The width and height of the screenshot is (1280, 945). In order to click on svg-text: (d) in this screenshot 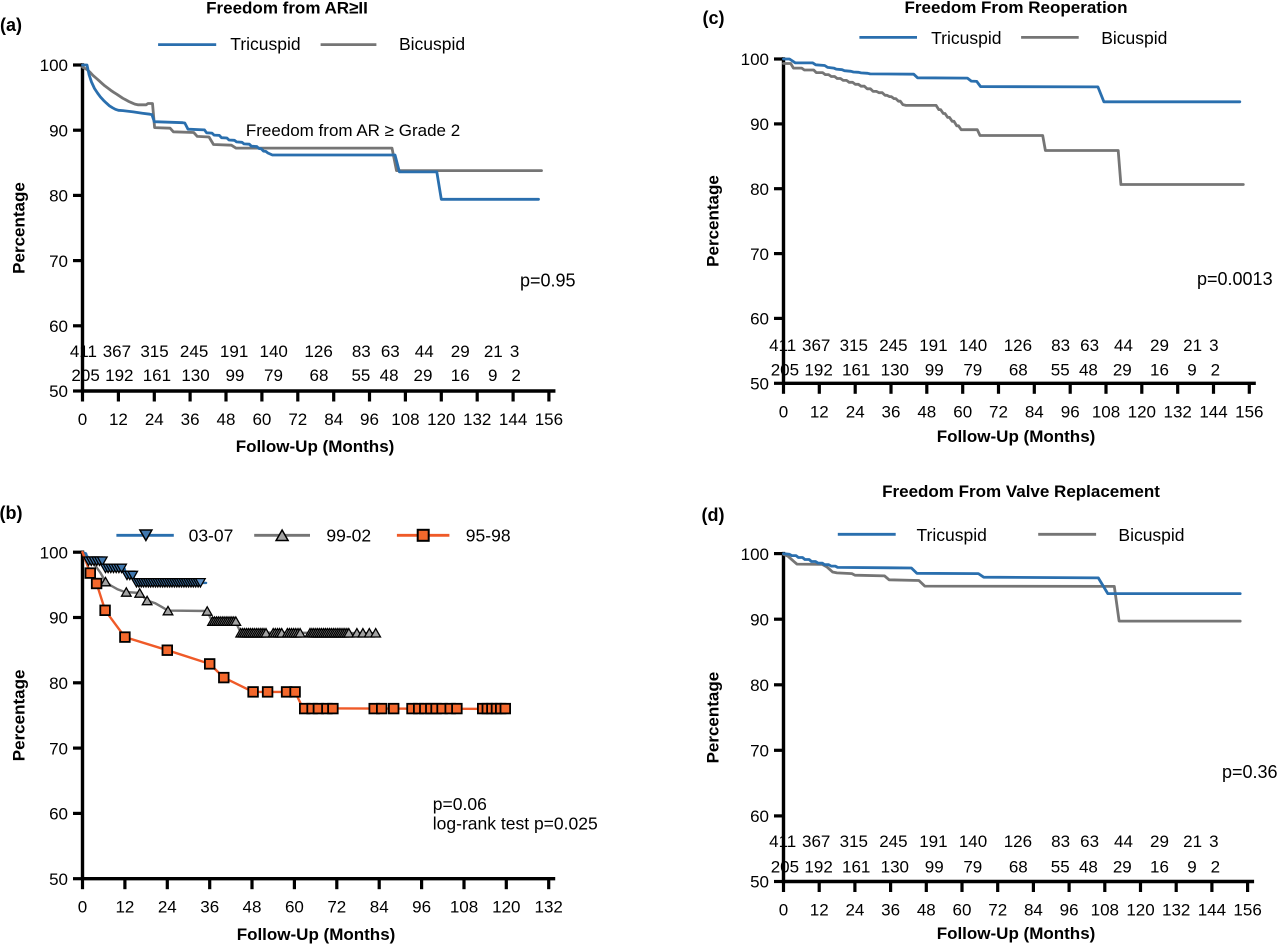, I will do `click(713, 515)`.